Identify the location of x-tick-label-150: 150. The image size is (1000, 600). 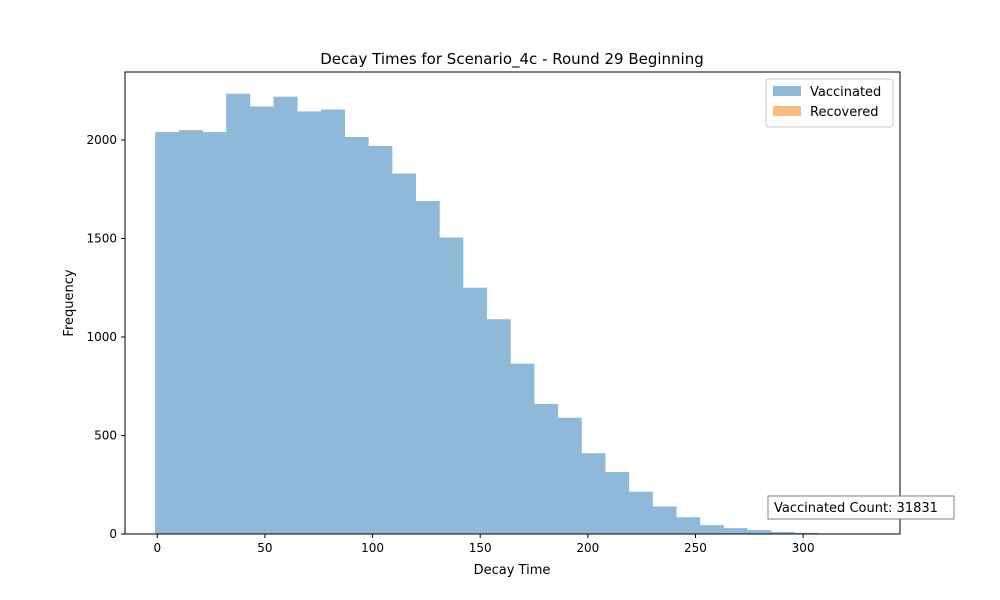
(480, 548).